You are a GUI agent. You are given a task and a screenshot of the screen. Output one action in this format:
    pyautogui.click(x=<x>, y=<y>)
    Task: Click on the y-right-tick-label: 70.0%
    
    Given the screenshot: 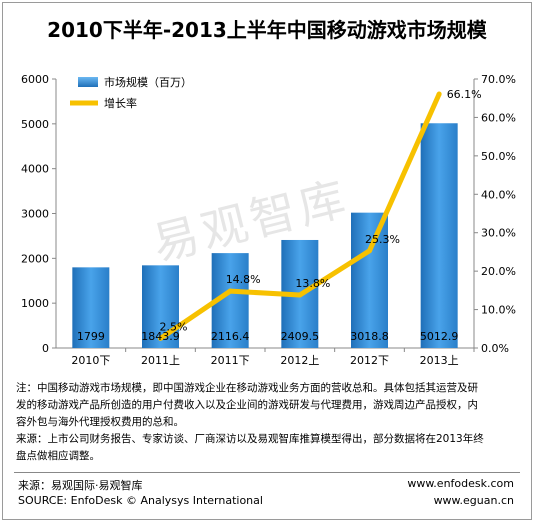 What is the action you would take?
    pyautogui.click(x=498, y=79)
    